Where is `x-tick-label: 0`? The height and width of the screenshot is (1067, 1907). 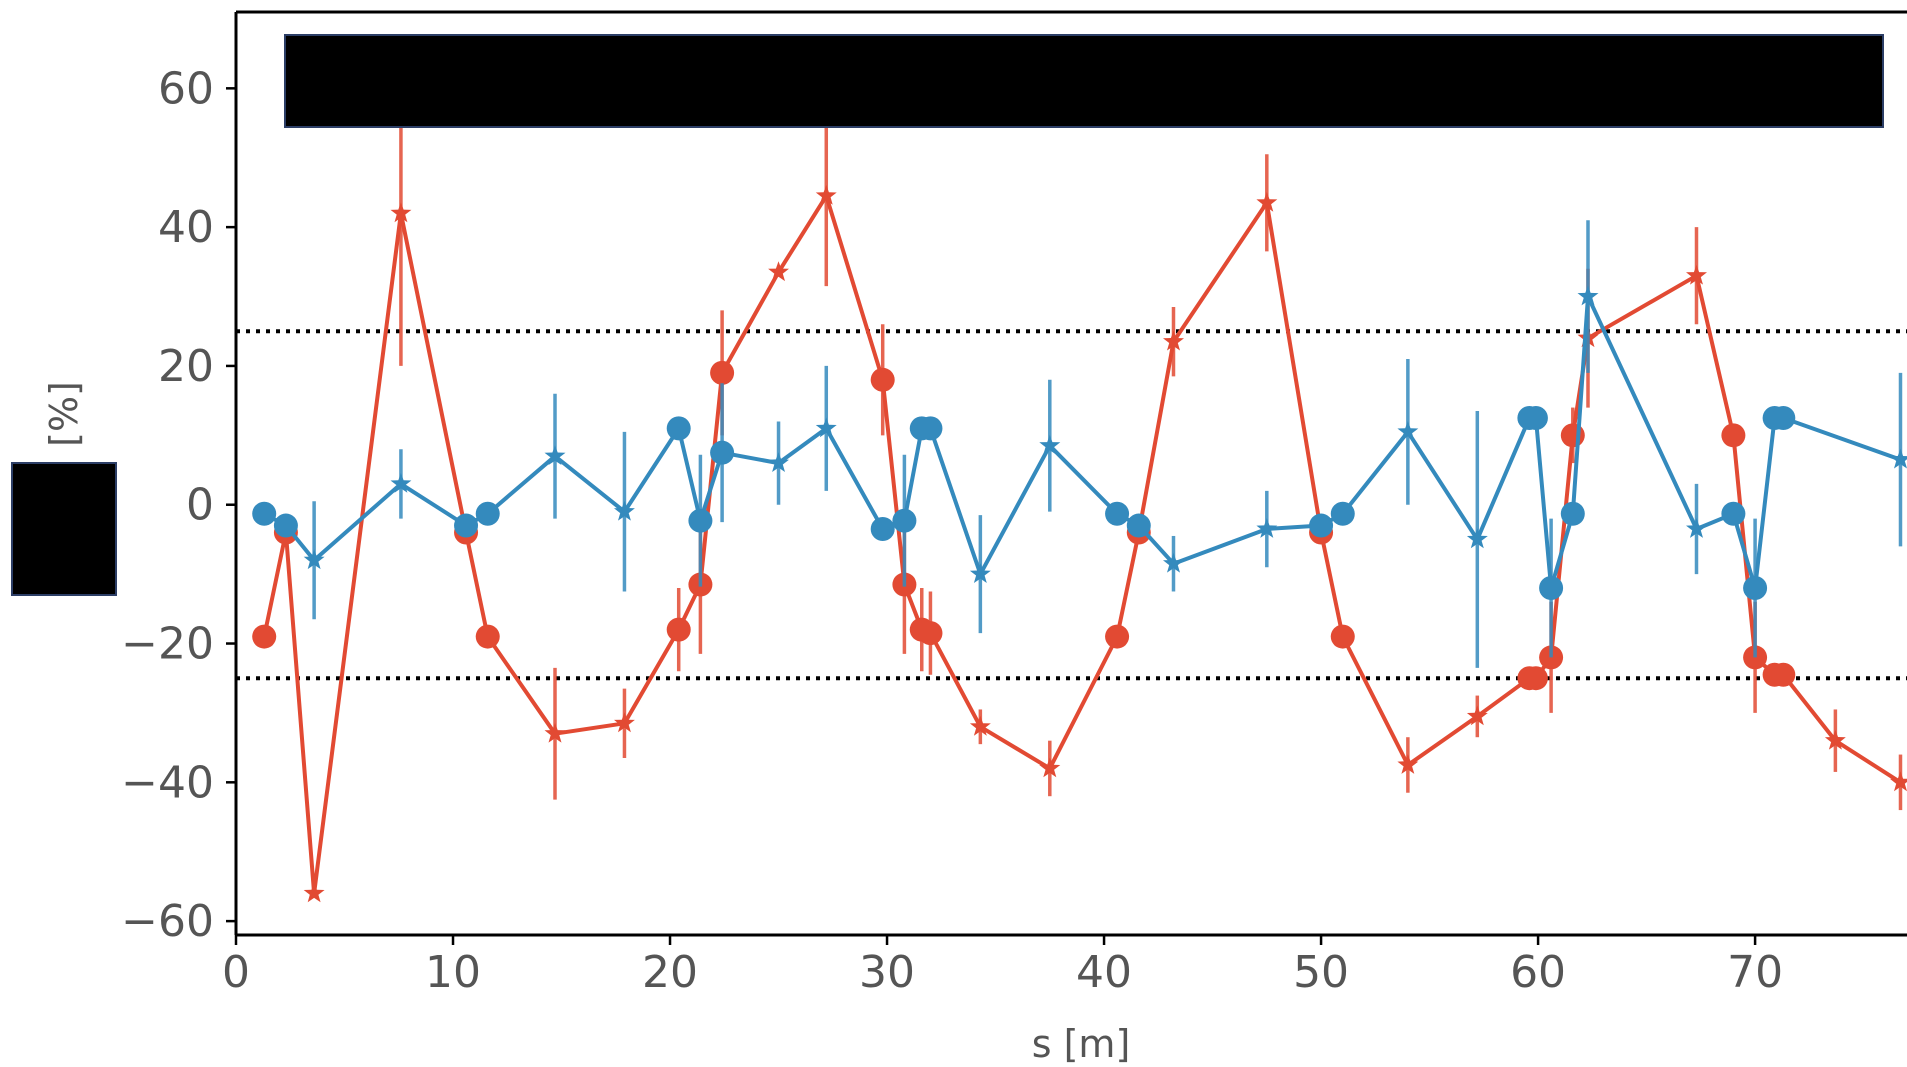
x-tick-label: 0 is located at coordinates (236, 972).